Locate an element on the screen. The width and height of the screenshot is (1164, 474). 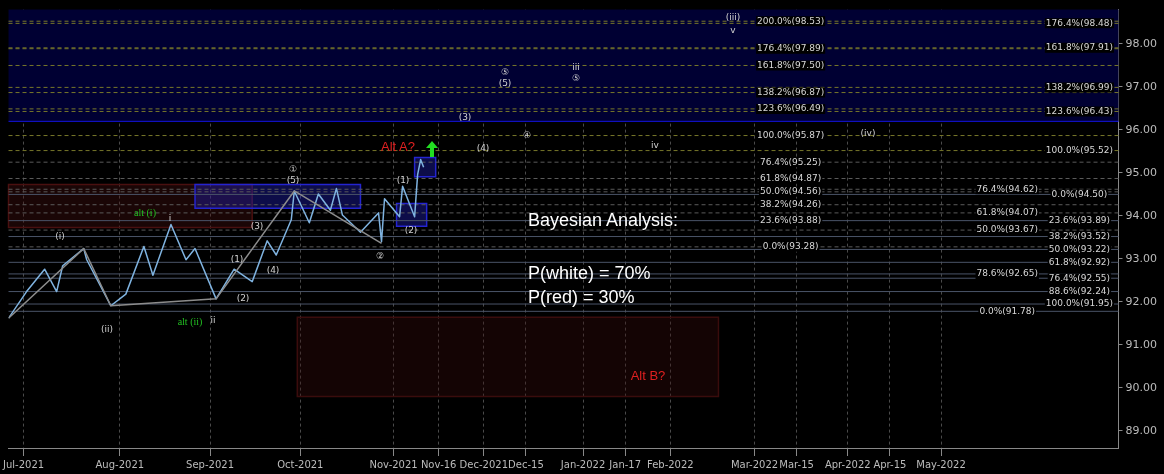
annotation: P(white) = 70% is located at coordinates (589, 273).